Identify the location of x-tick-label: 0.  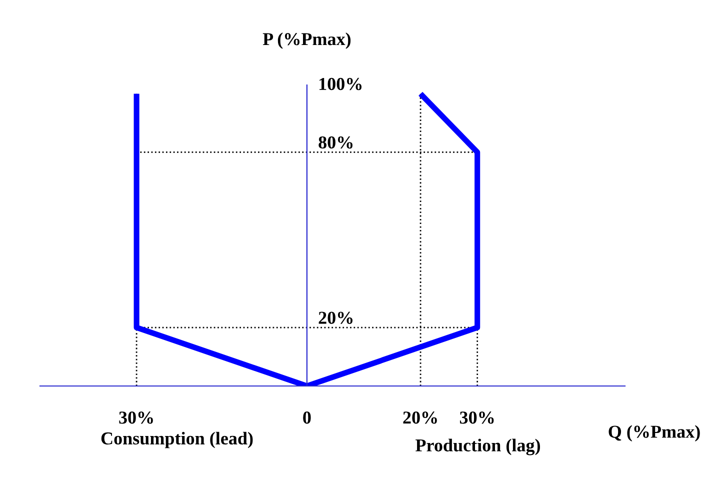
(307, 418).